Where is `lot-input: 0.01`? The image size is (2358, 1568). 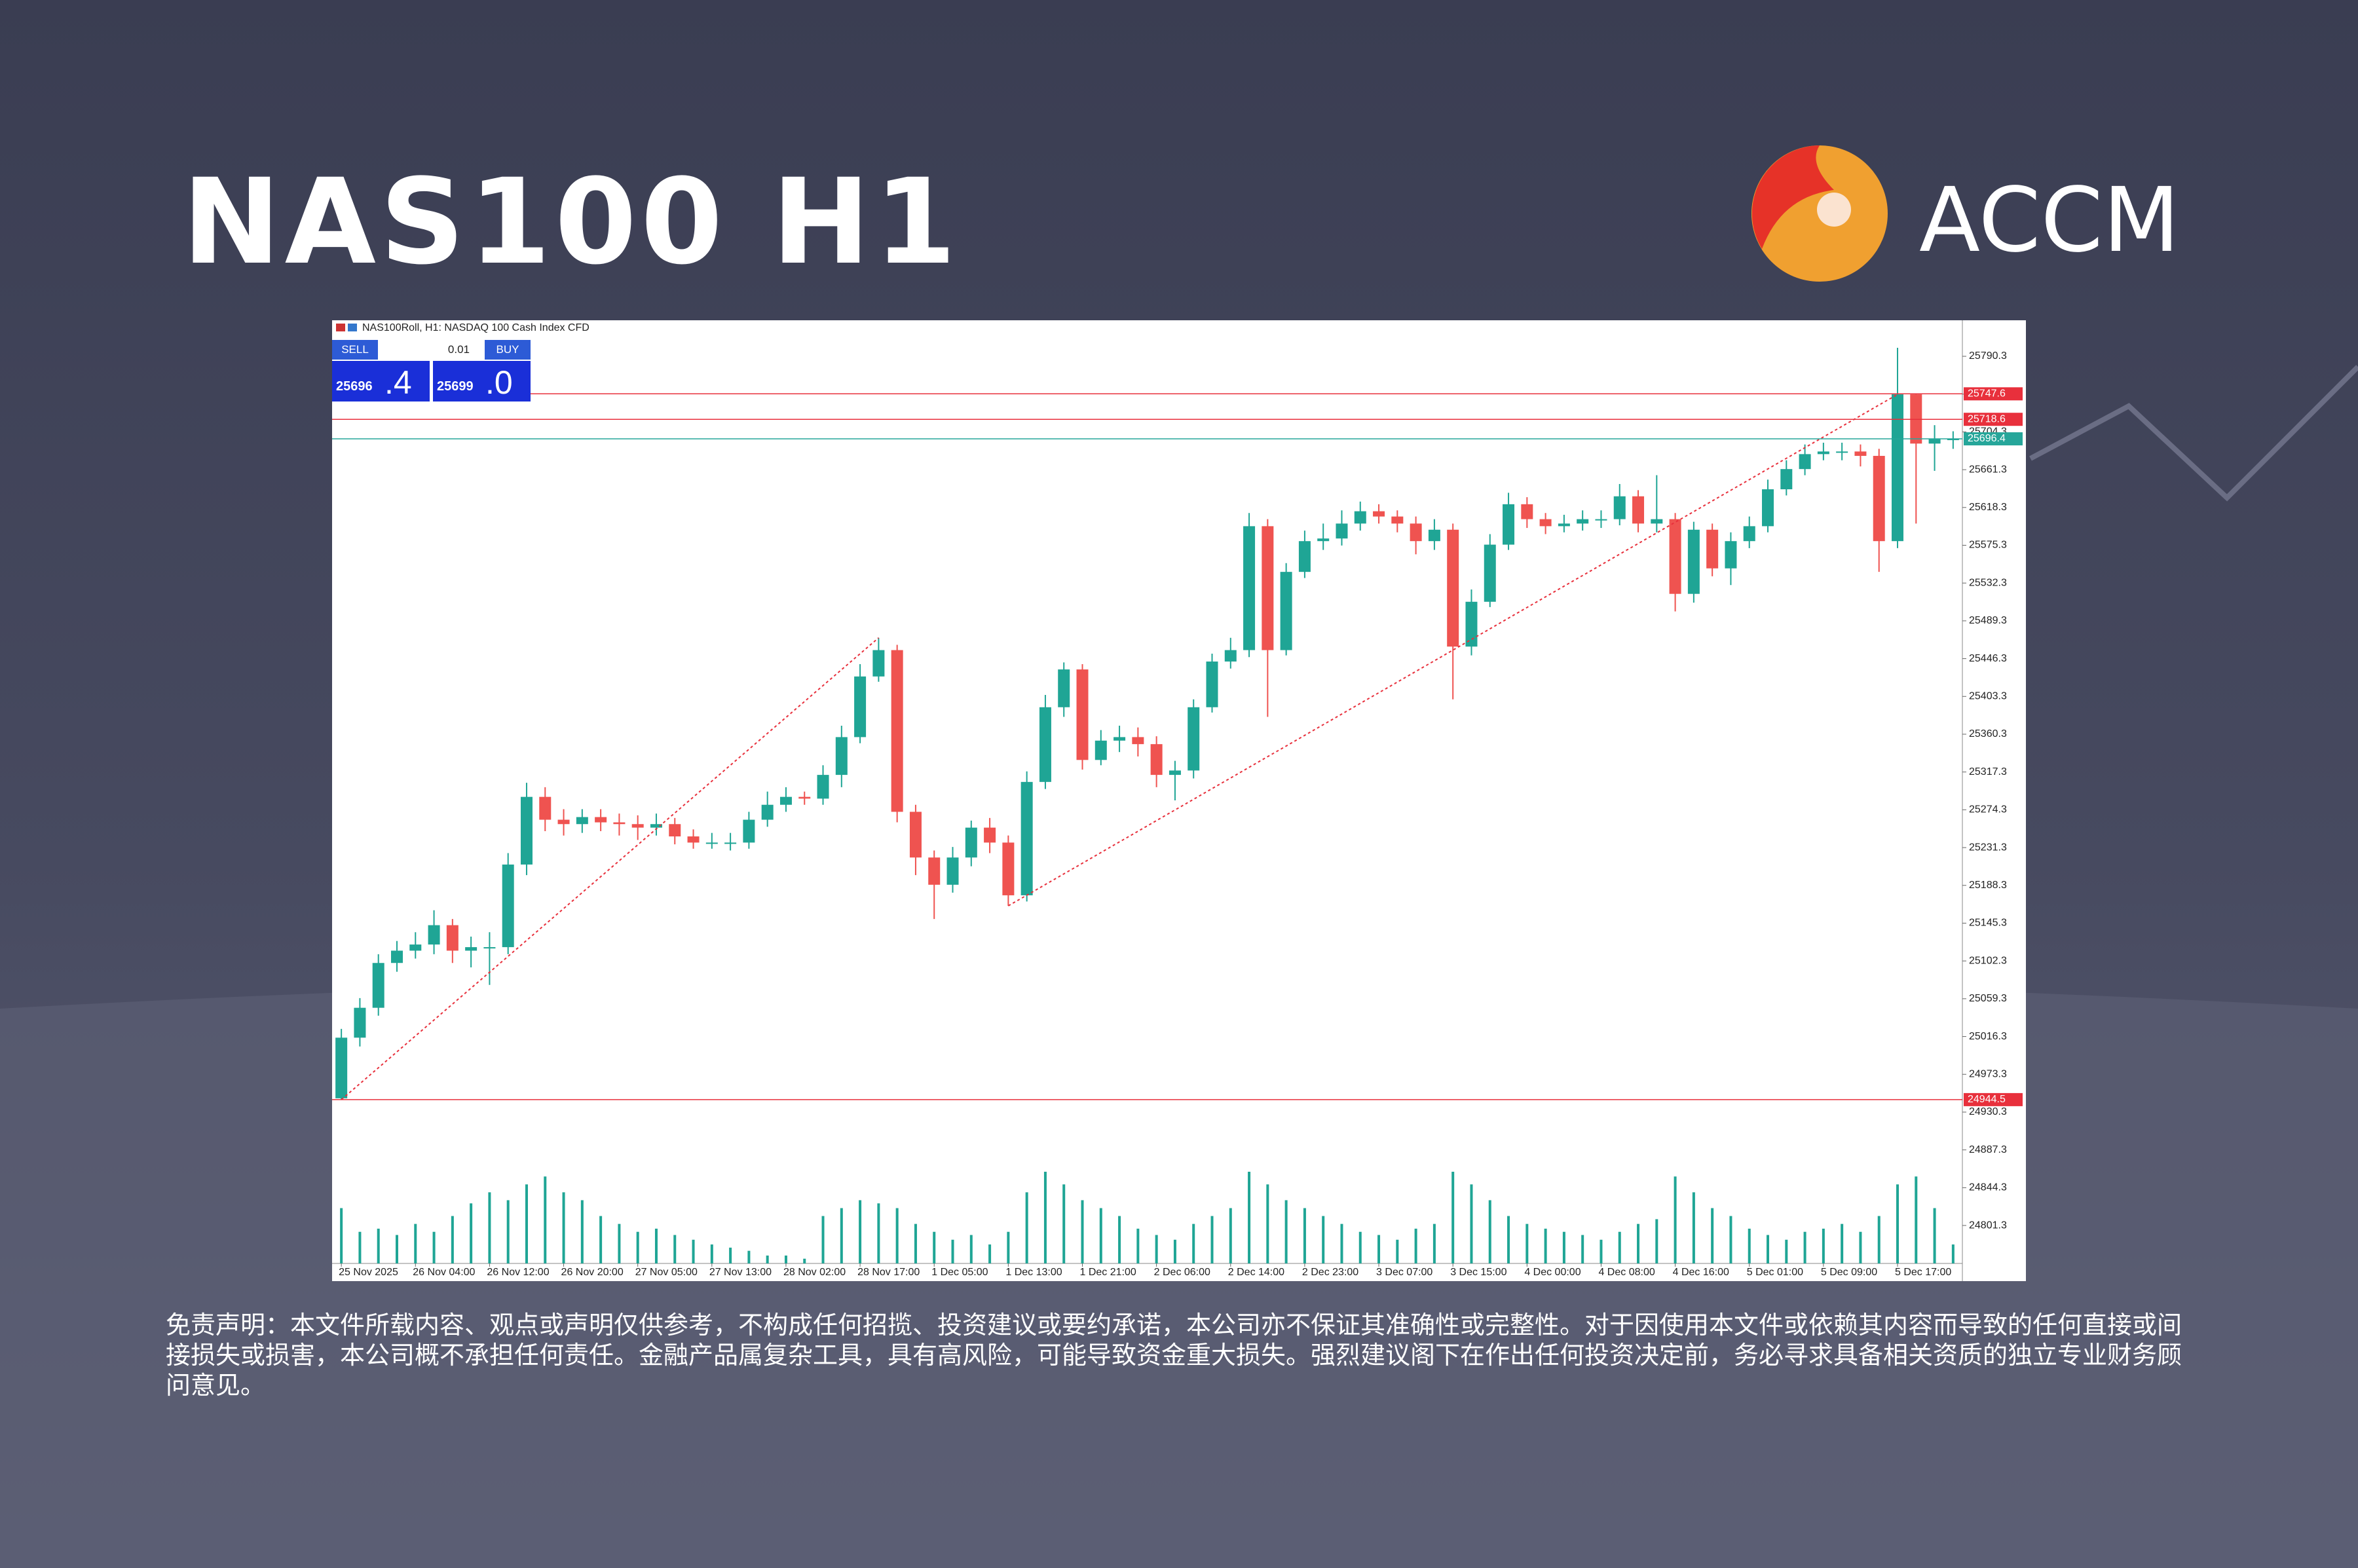
lot-input: 0.01 is located at coordinates (458, 349).